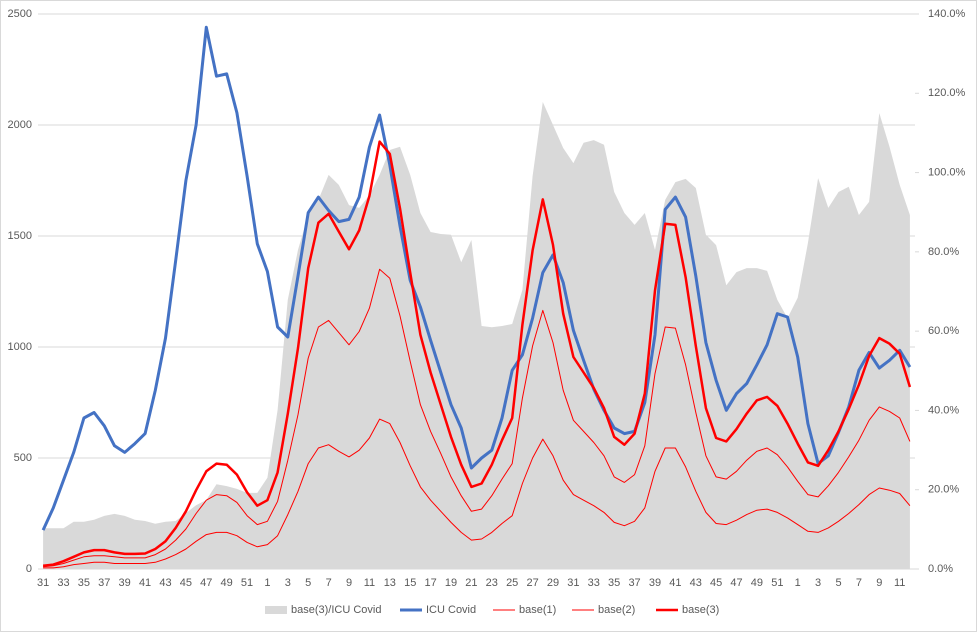 This screenshot has width=977, height=632. Describe the element at coordinates (23, 458) in the screenshot. I see `y-tick-label: 500` at that location.